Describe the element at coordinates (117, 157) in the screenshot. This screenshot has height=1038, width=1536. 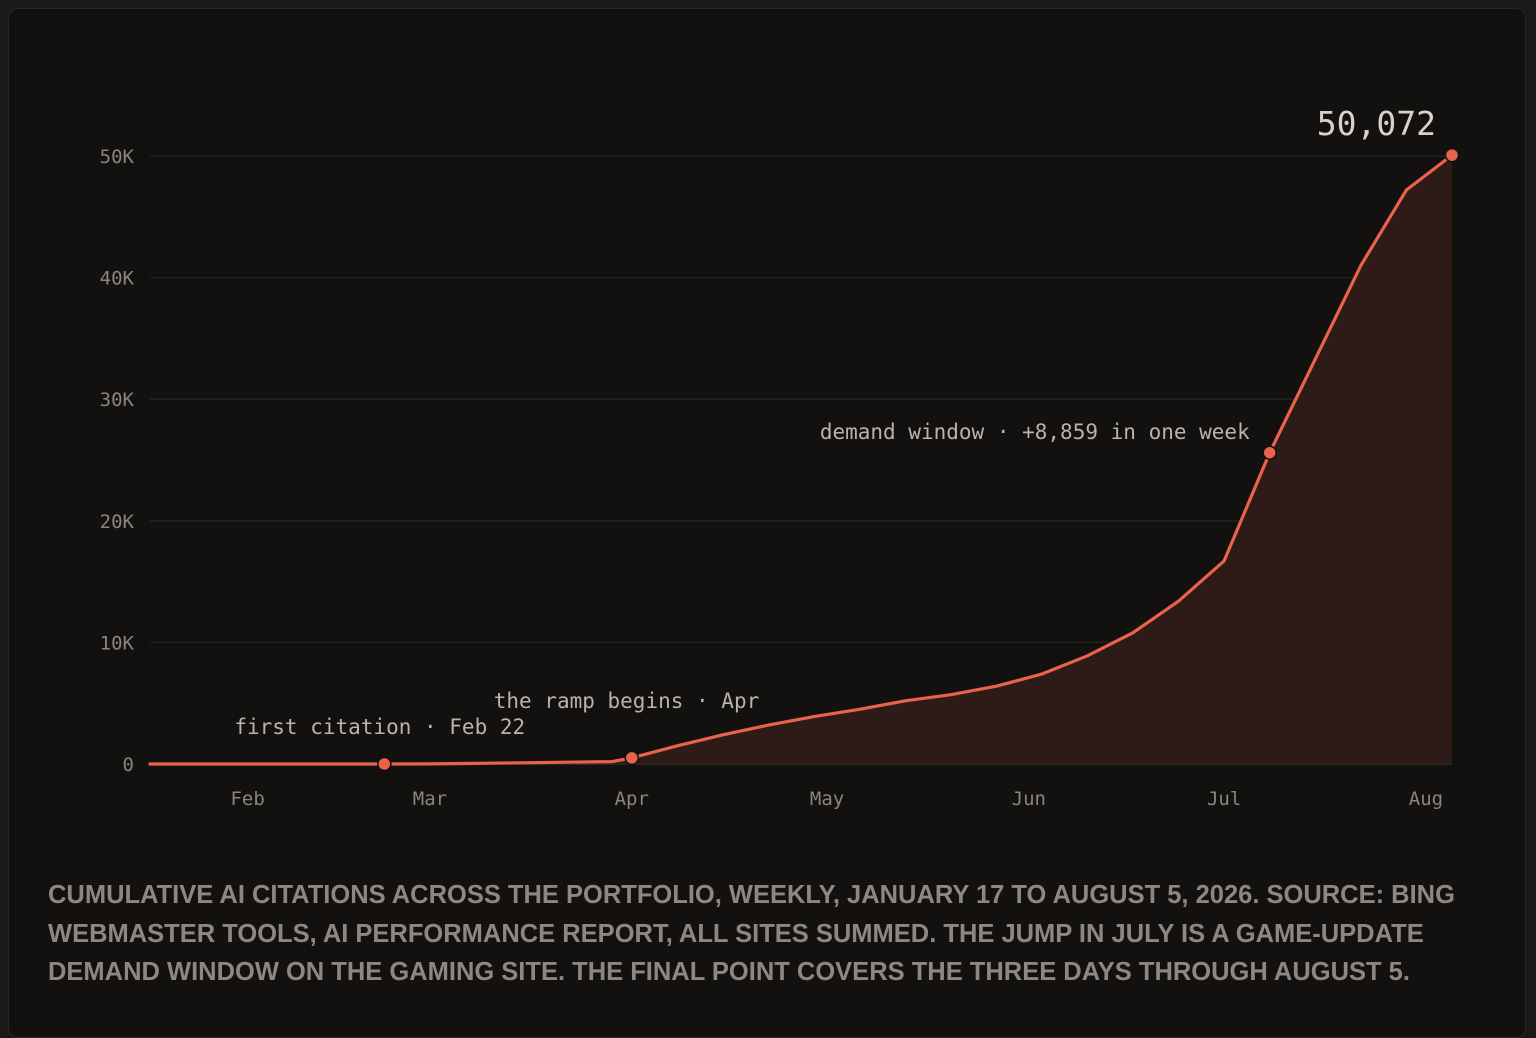
I see `y-tick-label: 50K` at that location.